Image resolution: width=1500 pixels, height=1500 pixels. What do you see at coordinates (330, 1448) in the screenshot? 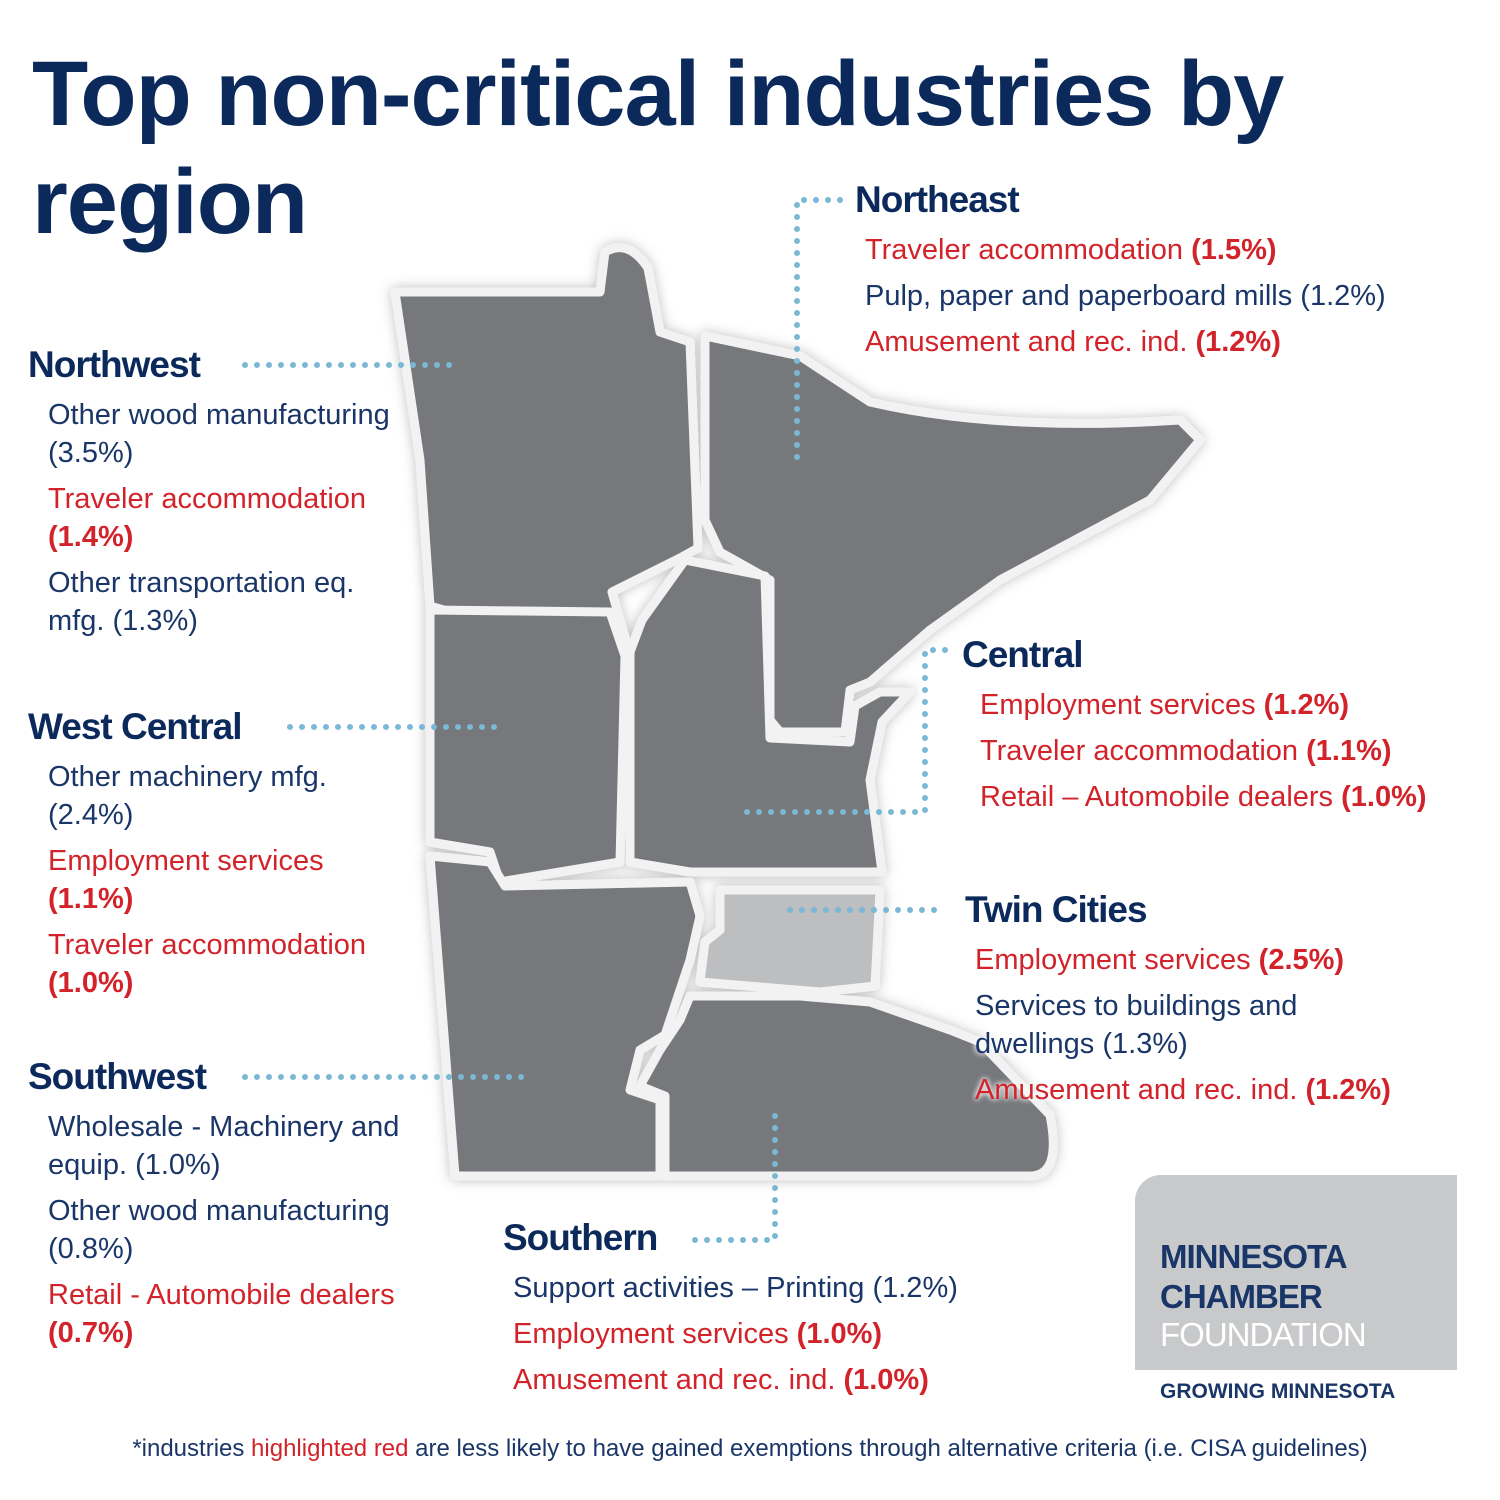
I see `footnote-highlight: highlighted red` at bounding box center [330, 1448].